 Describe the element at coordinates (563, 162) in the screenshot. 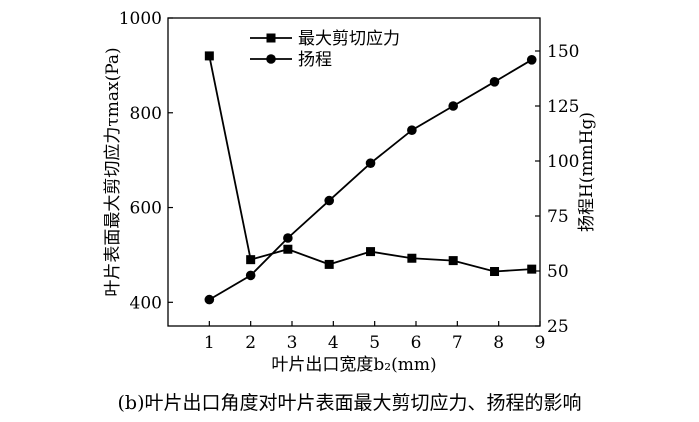

I see `y-right-tick-label: 100` at that location.